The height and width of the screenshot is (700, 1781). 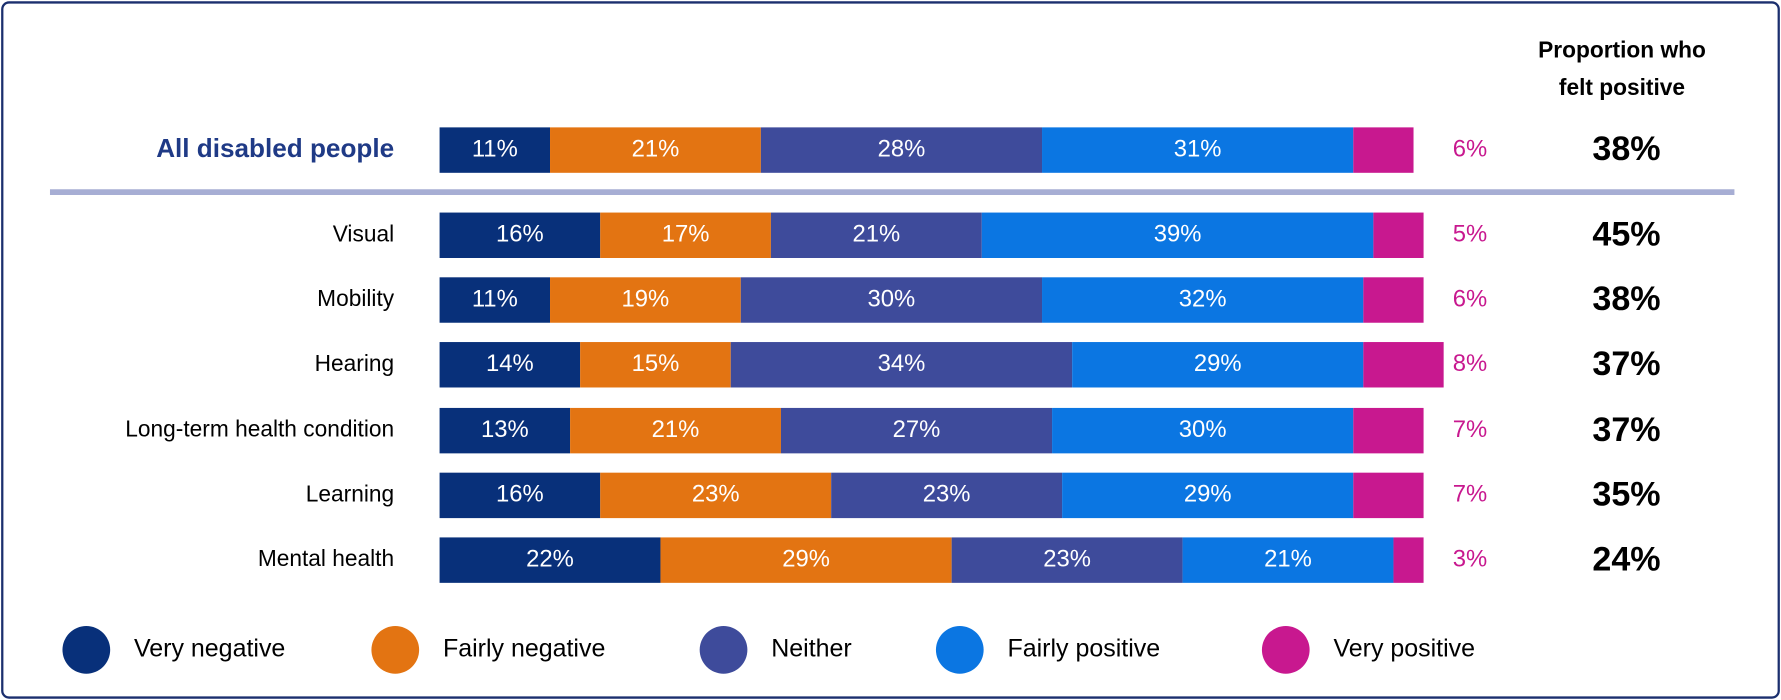 I want to click on category-label: Visual, so click(x=363, y=233).